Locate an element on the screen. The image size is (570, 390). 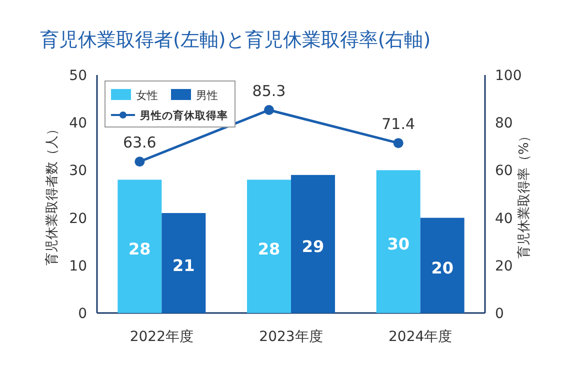
x-tick-label: 2024年度 is located at coordinates (420, 337).